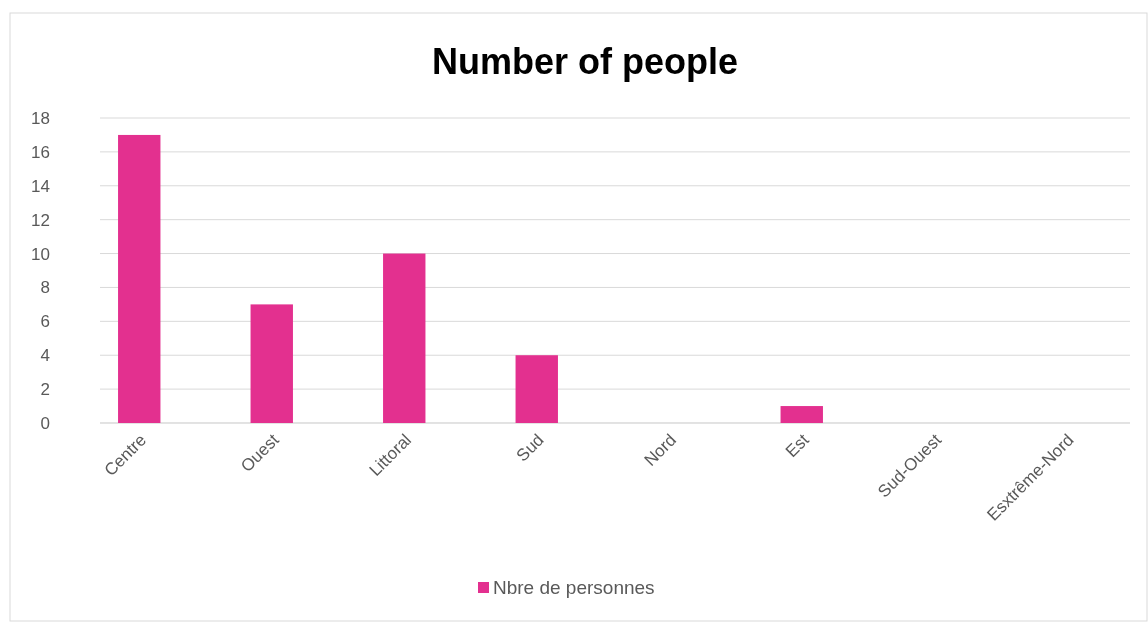 The image size is (1148, 622). I want to click on y-tick-label: 10, so click(40, 254).